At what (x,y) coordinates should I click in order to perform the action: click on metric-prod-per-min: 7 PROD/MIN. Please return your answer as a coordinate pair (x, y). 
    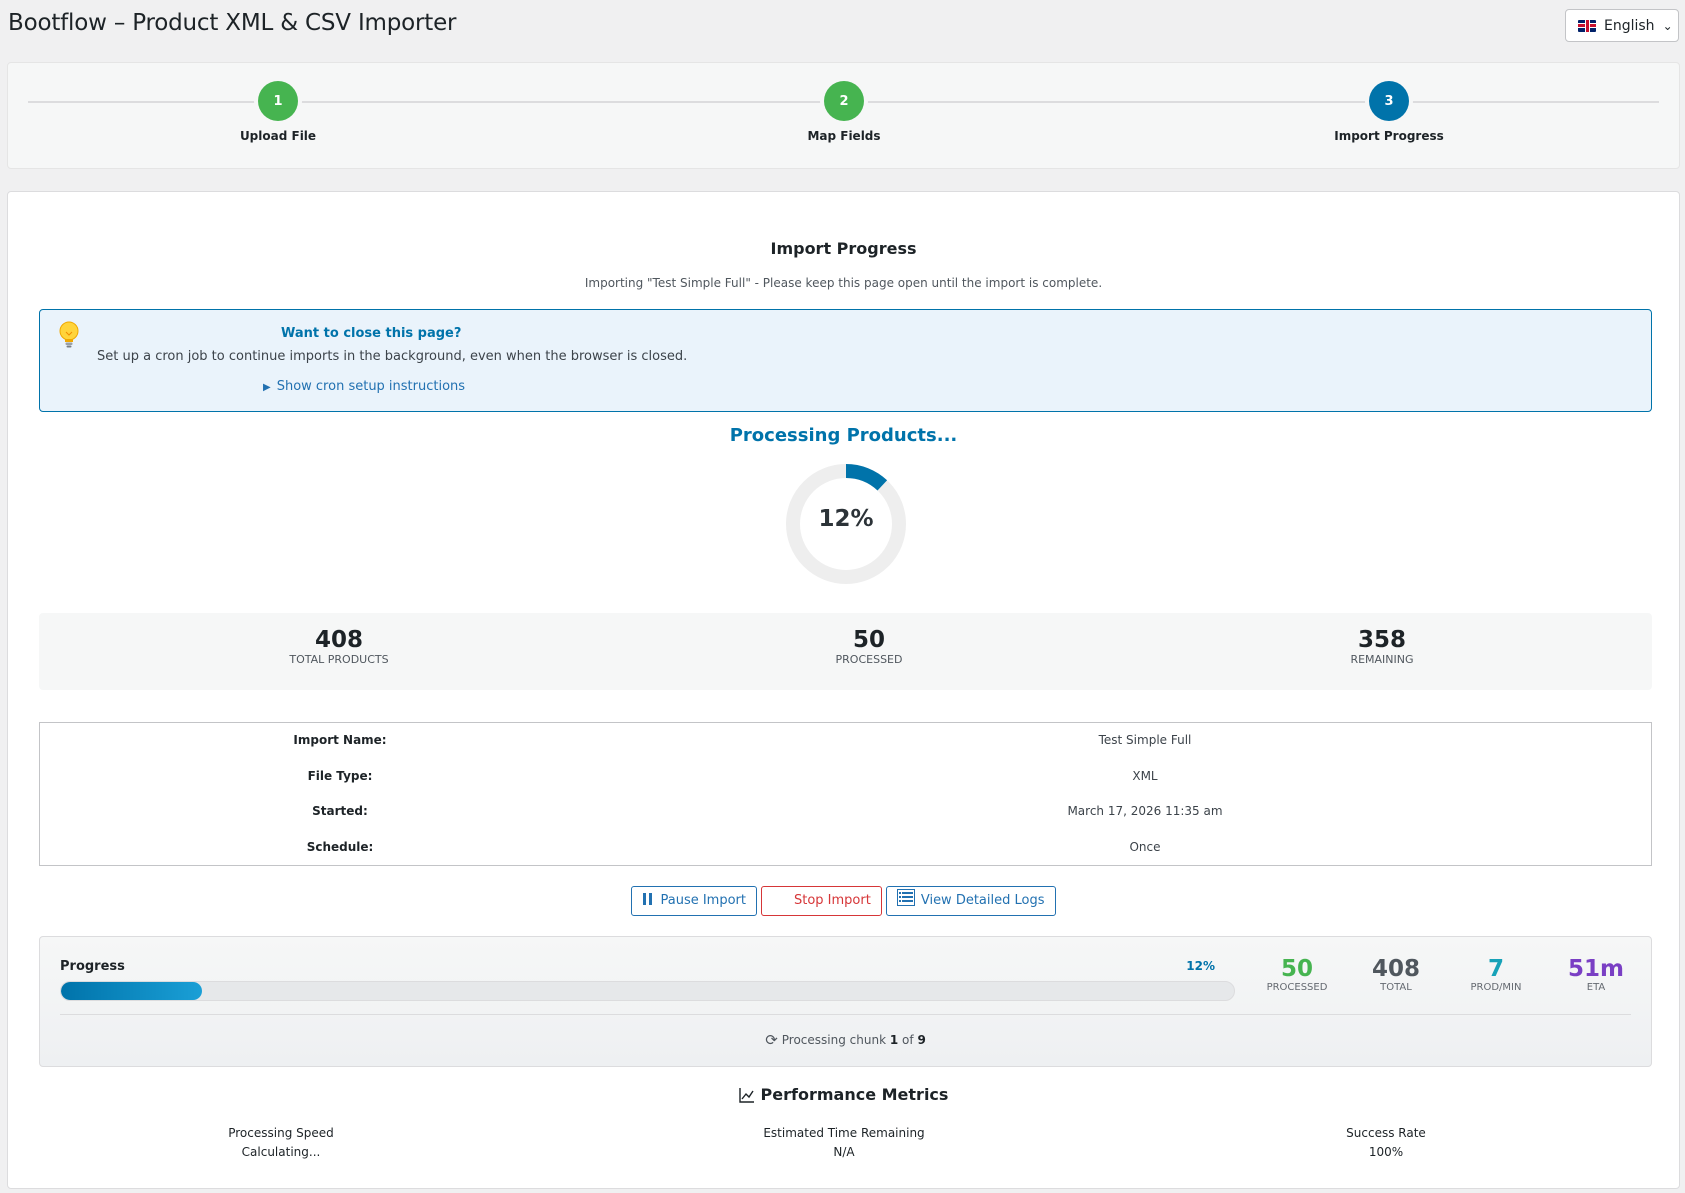
    Looking at the image, I should click on (1496, 974).